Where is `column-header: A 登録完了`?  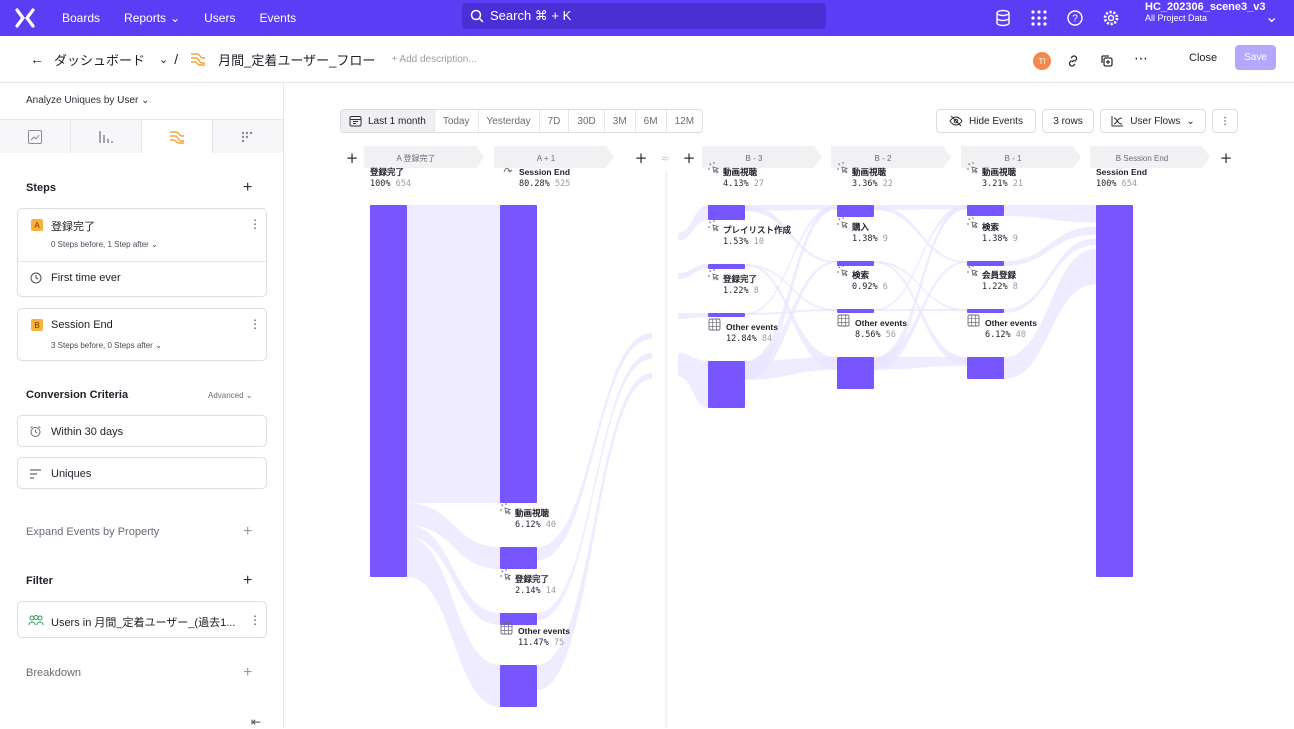
column-header: A 登録完了 is located at coordinates (424, 157).